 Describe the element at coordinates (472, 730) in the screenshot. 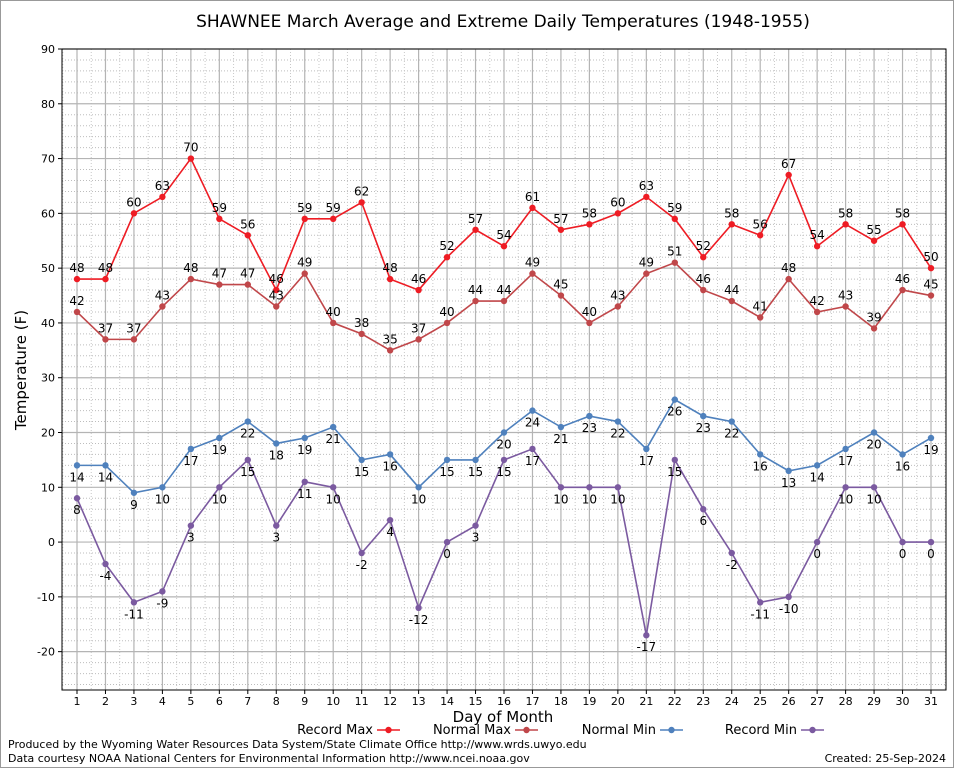

I see `legend-label: Normal Max` at that location.